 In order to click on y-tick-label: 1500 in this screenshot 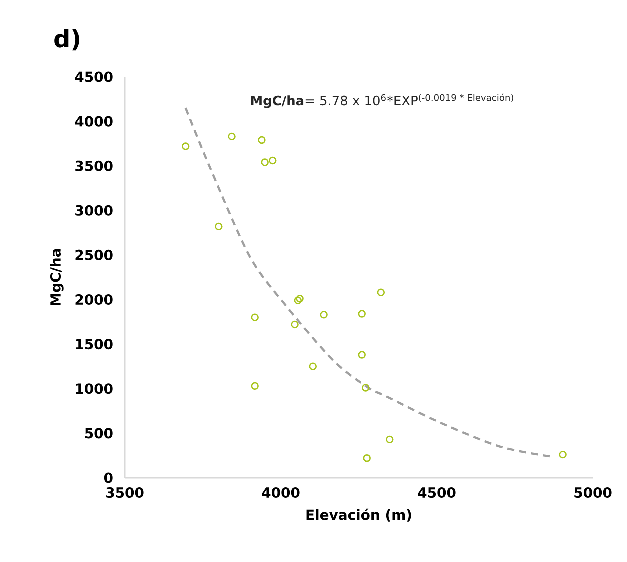, I will do `click(94, 344)`.